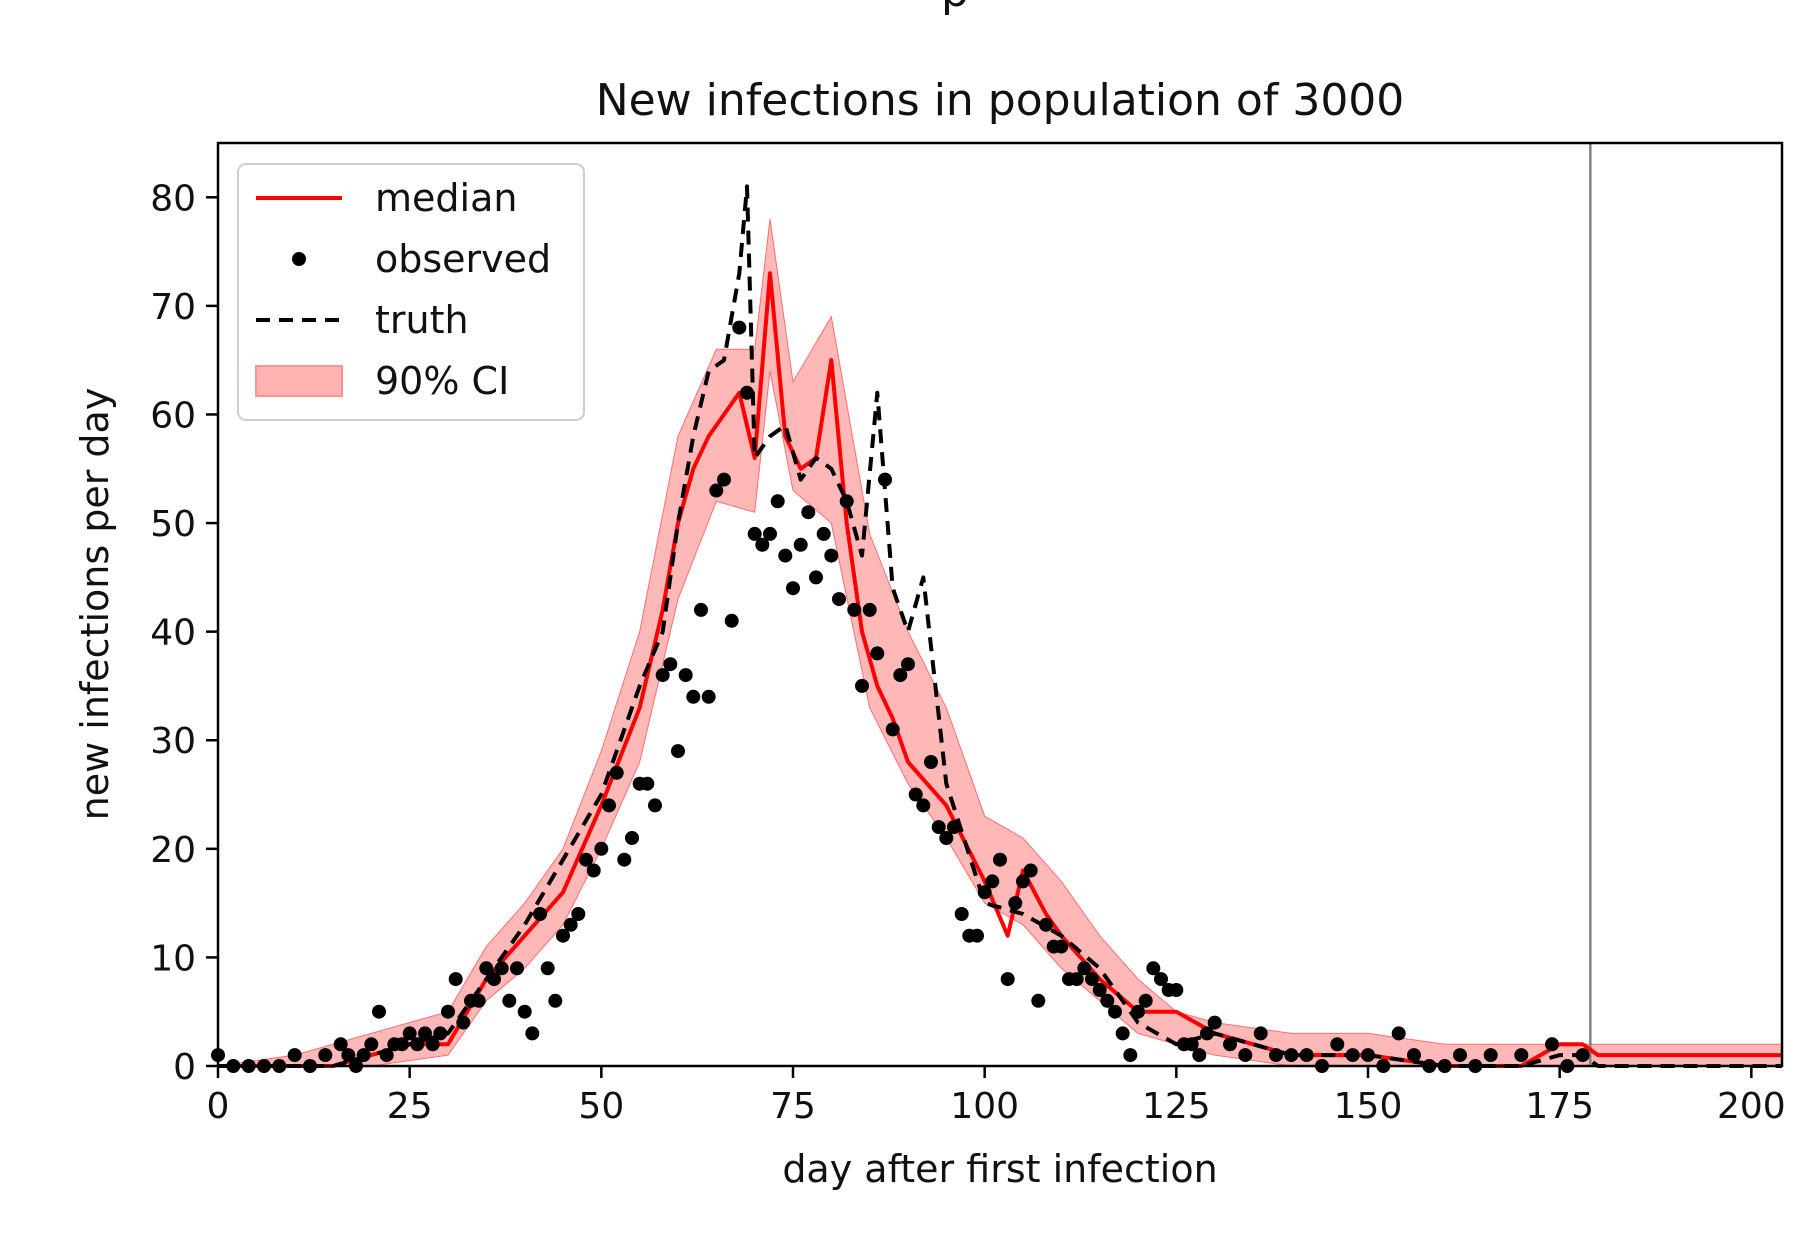 The width and height of the screenshot is (1816, 1244). I want to click on x-tick-label: 75, so click(793, 1106).